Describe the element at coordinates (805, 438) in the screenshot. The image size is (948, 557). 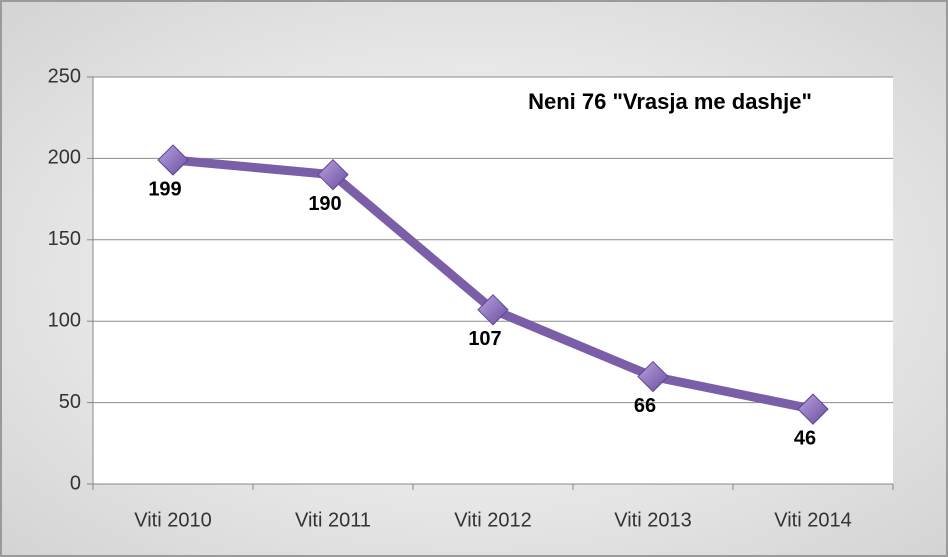
I see `data-label: 46` at that location.